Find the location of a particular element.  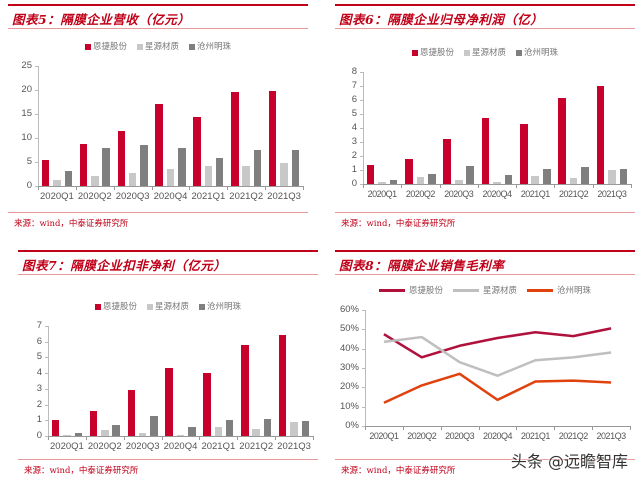

legend-item: 恩捷股份 is located at coordinates (105, 46).